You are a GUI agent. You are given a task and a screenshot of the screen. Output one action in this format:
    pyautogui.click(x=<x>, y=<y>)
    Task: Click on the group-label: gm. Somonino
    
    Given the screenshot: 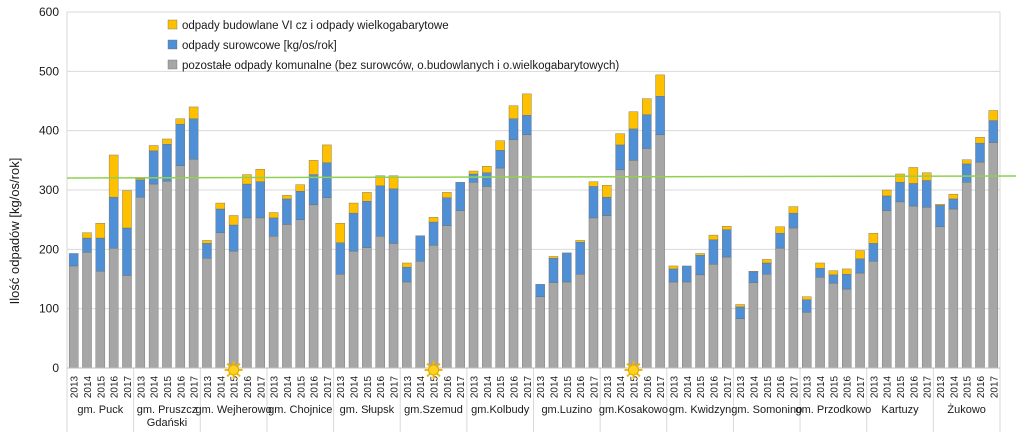 What is the action you would take?
    pyautogui.click(x=766, y=410)
    